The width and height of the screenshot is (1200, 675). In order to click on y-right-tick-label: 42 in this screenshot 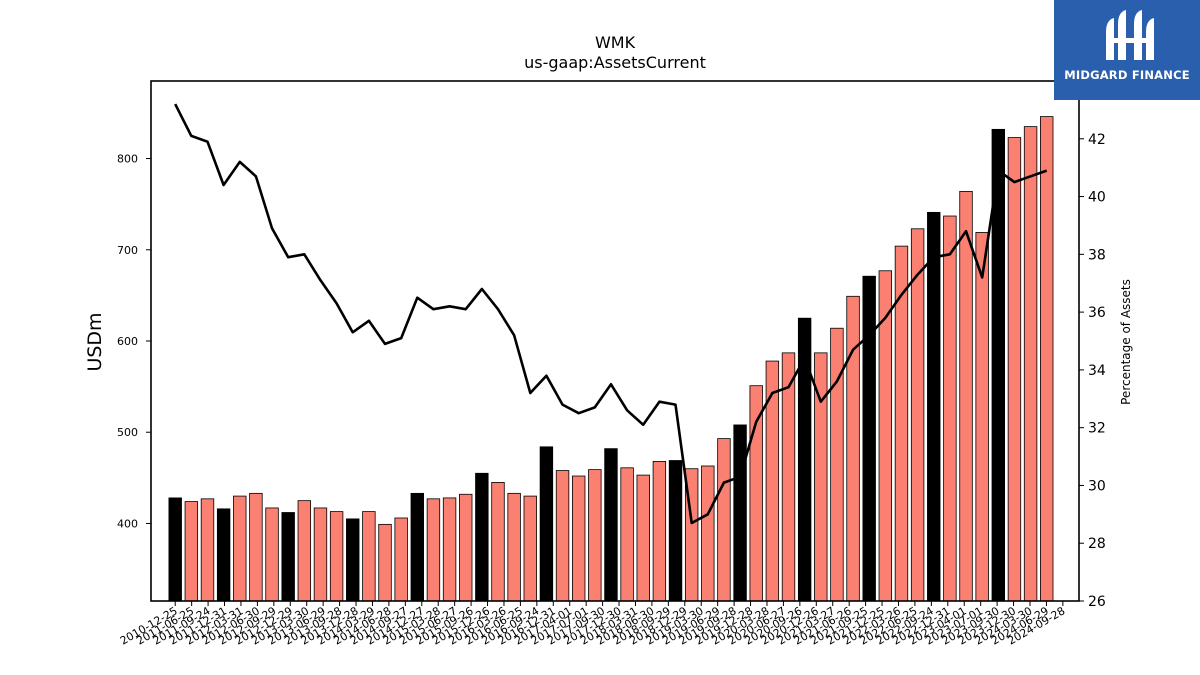, I will do `click(1097, 140)`.